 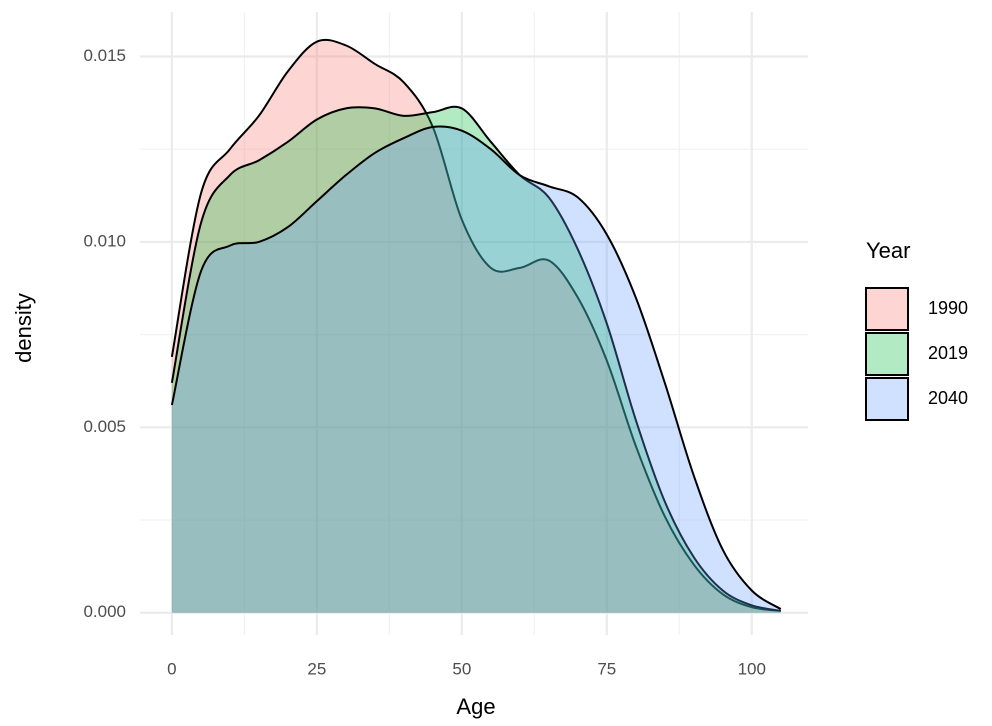 What do you see at coordinates (104, 426) in the screenshot?
I see `y-tick-label: 0.005` at bounding box center [104, 426].